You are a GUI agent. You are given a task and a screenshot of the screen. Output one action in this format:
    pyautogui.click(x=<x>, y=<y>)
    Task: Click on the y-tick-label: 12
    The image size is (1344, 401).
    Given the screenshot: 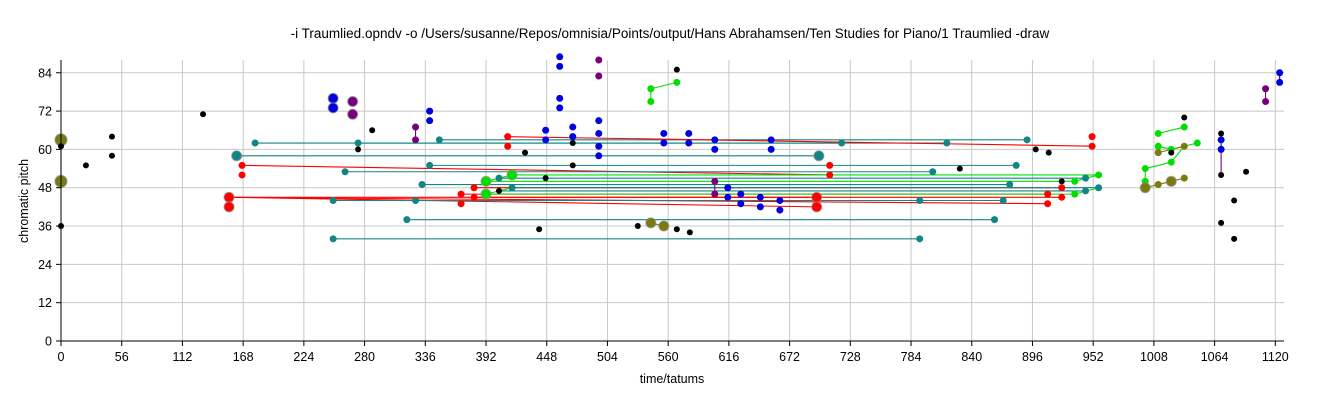 What is the action you would take?
    pyautogui.click(x=45, y=303)
    